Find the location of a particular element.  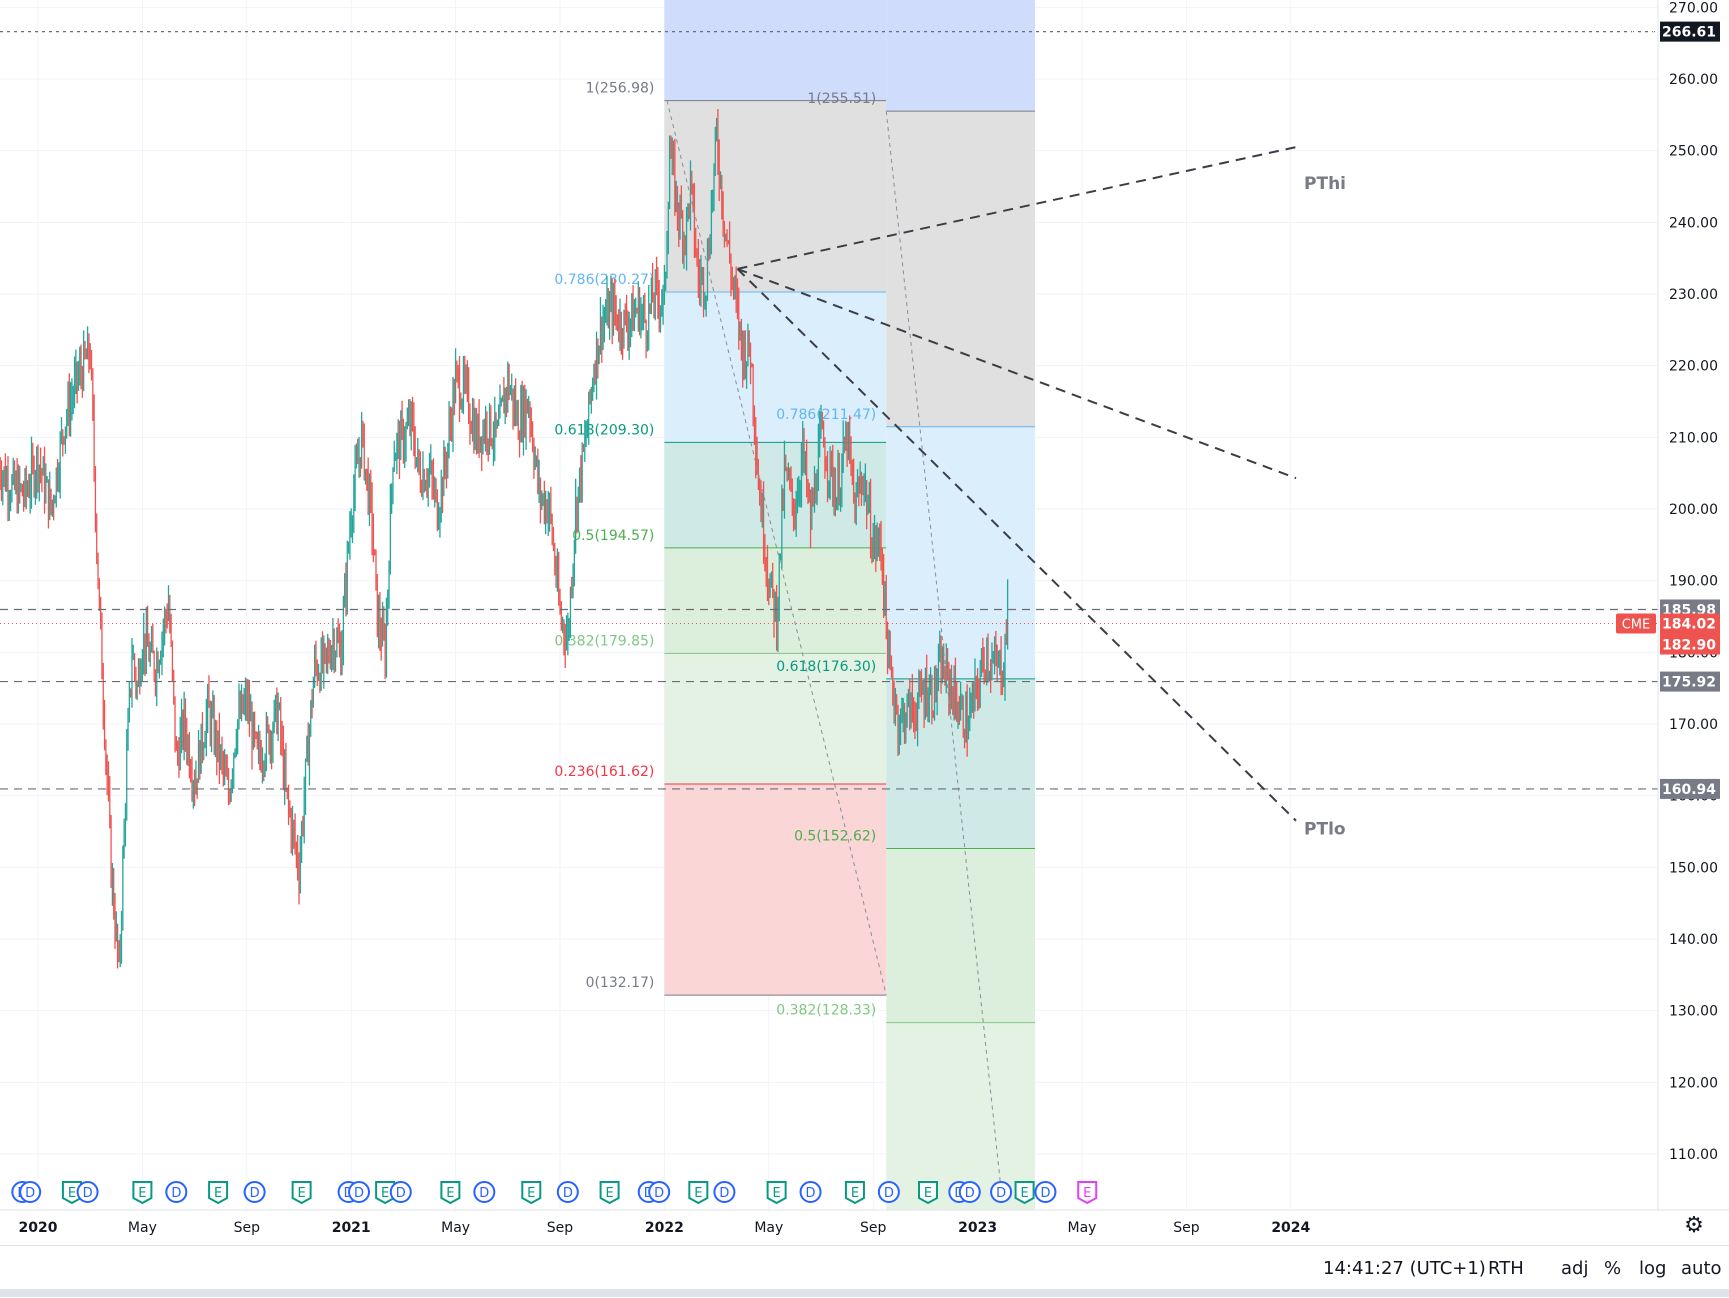

gear-icon: ⚙ is located at coordinates (1694, 1225).